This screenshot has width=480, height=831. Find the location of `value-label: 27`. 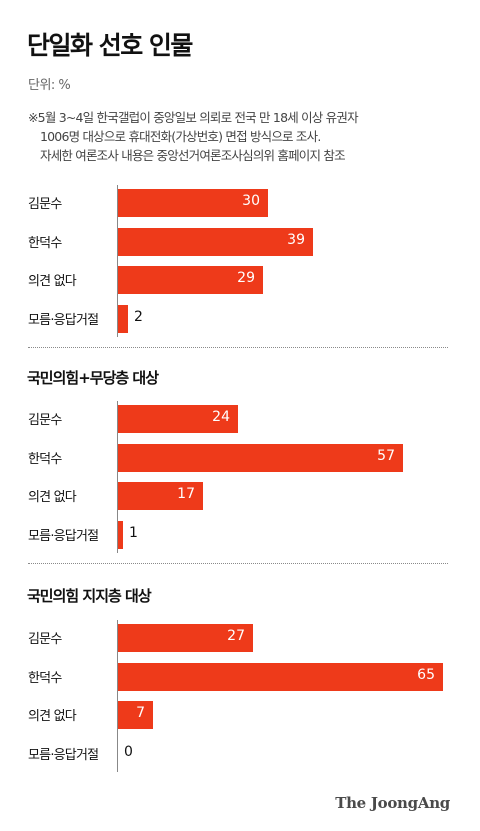

value-label: 27 is located at coordinates (236, 636).